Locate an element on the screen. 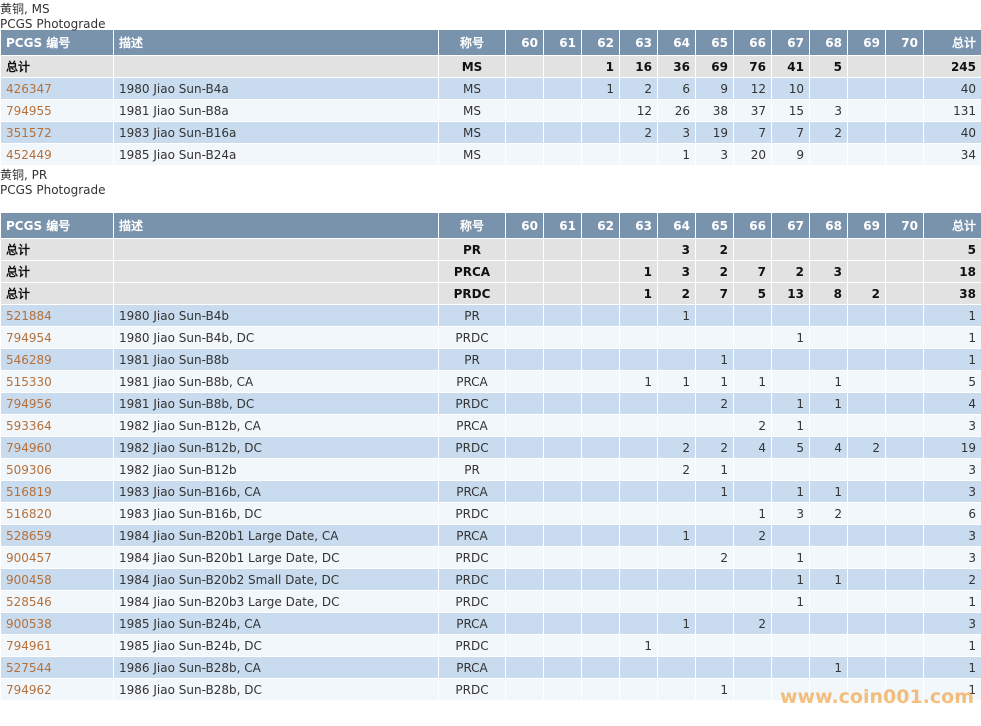 This screenshot has width=981, height=726. pcgs-id-link: 900457 is located at coordinates (29, 557).